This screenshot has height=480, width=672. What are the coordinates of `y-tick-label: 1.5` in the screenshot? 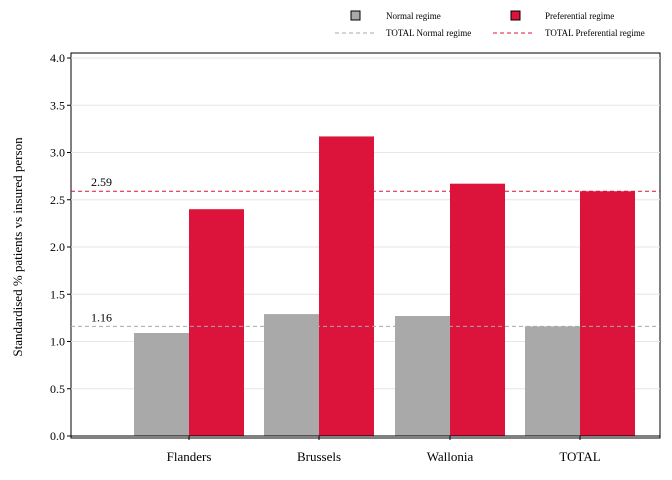 It's located at (57, 294).